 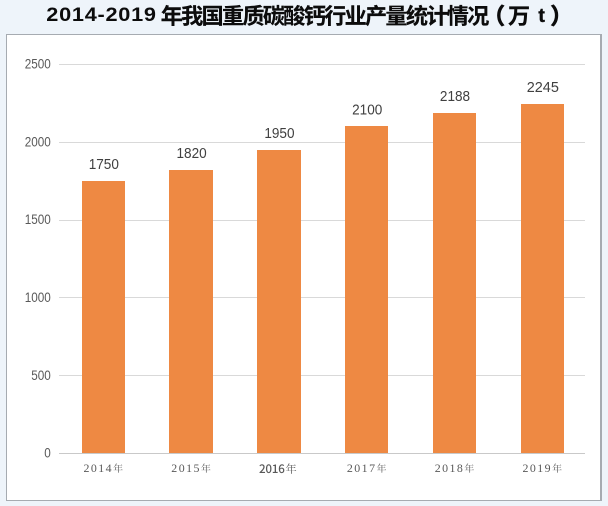 What do you see at coordinates (279, 132) in the screenshot?
I see `svg-text: 1950` at bounding box center [279, 132].